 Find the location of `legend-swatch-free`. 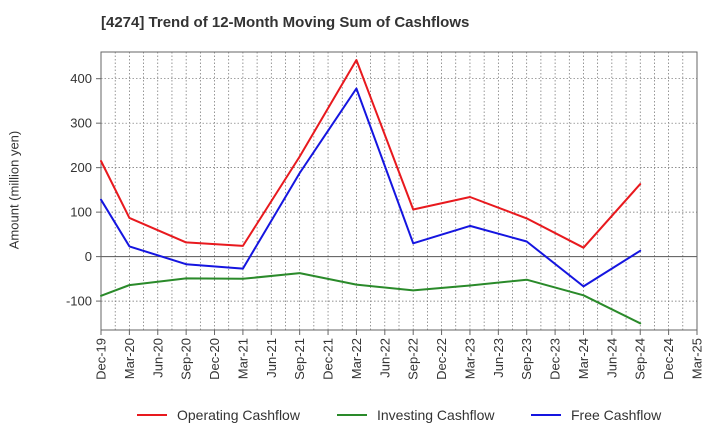

legend-swatch-free is located at coordinates (546, 415).